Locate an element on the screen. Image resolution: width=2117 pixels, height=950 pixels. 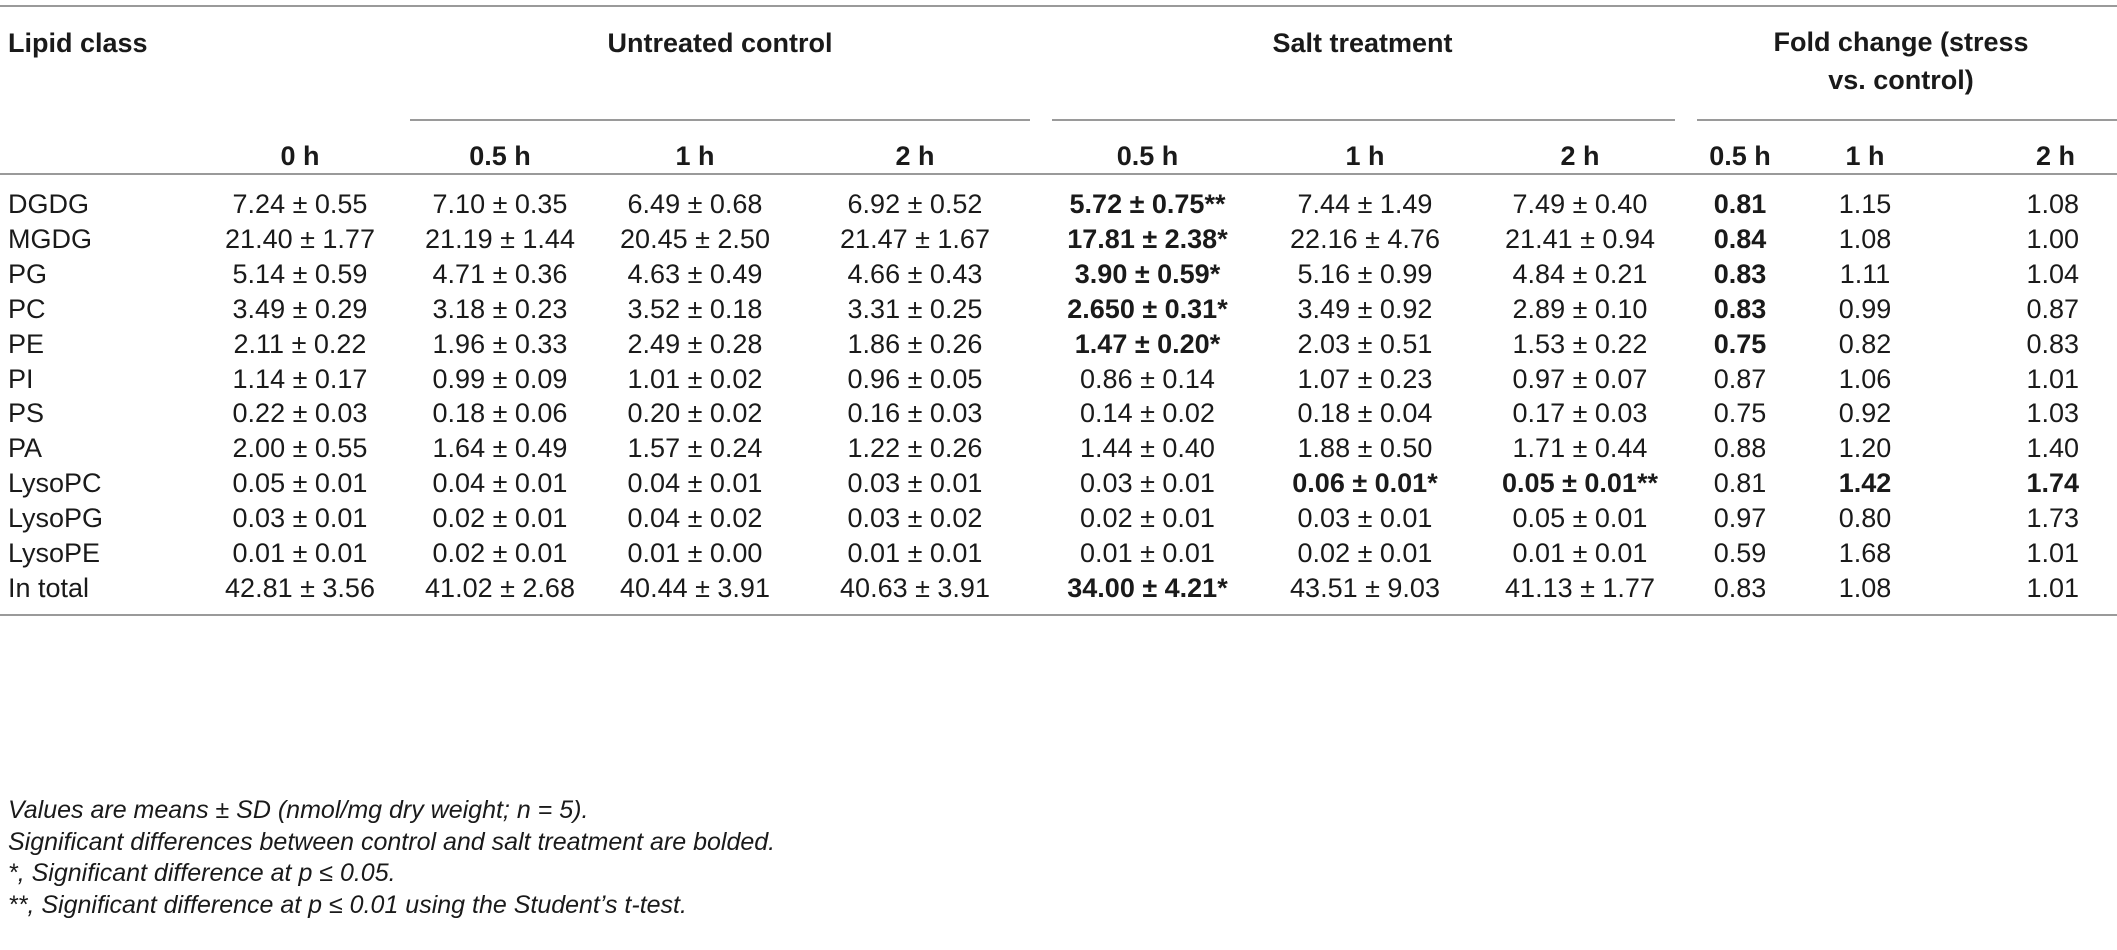
value-cell: 1.11 is located at coordinates (1865, 273).